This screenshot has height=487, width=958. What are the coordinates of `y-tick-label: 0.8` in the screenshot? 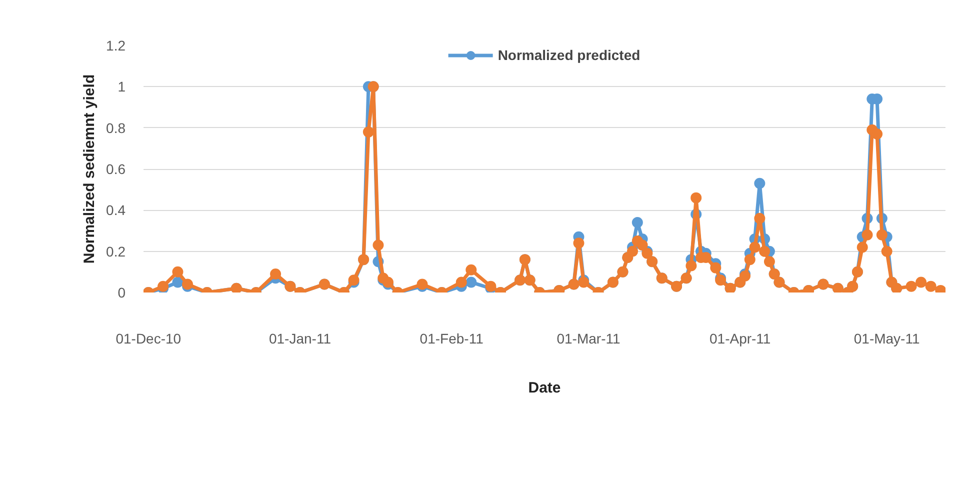 It's located at (116, 128).